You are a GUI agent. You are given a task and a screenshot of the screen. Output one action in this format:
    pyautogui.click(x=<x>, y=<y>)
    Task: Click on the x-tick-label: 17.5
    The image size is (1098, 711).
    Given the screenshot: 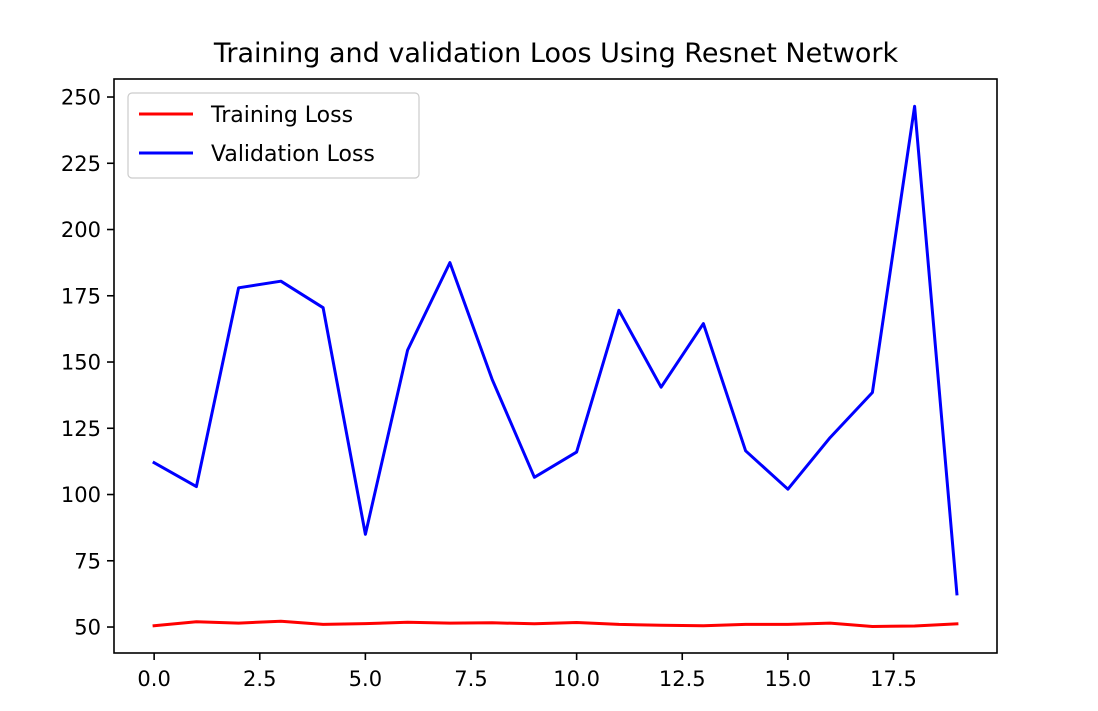 What is the action you would take?
    pyautogui.click(x=893, y=679)
    